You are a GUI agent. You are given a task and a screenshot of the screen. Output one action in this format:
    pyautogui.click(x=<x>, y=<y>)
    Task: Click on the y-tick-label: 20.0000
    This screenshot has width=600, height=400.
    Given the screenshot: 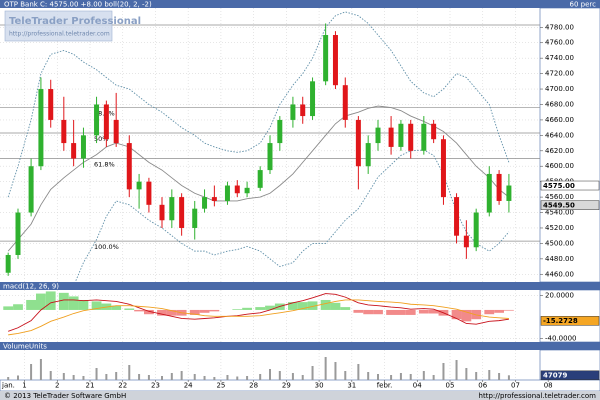 What is the action you would take?
    pyautogui.click(x=559, y=296)
    